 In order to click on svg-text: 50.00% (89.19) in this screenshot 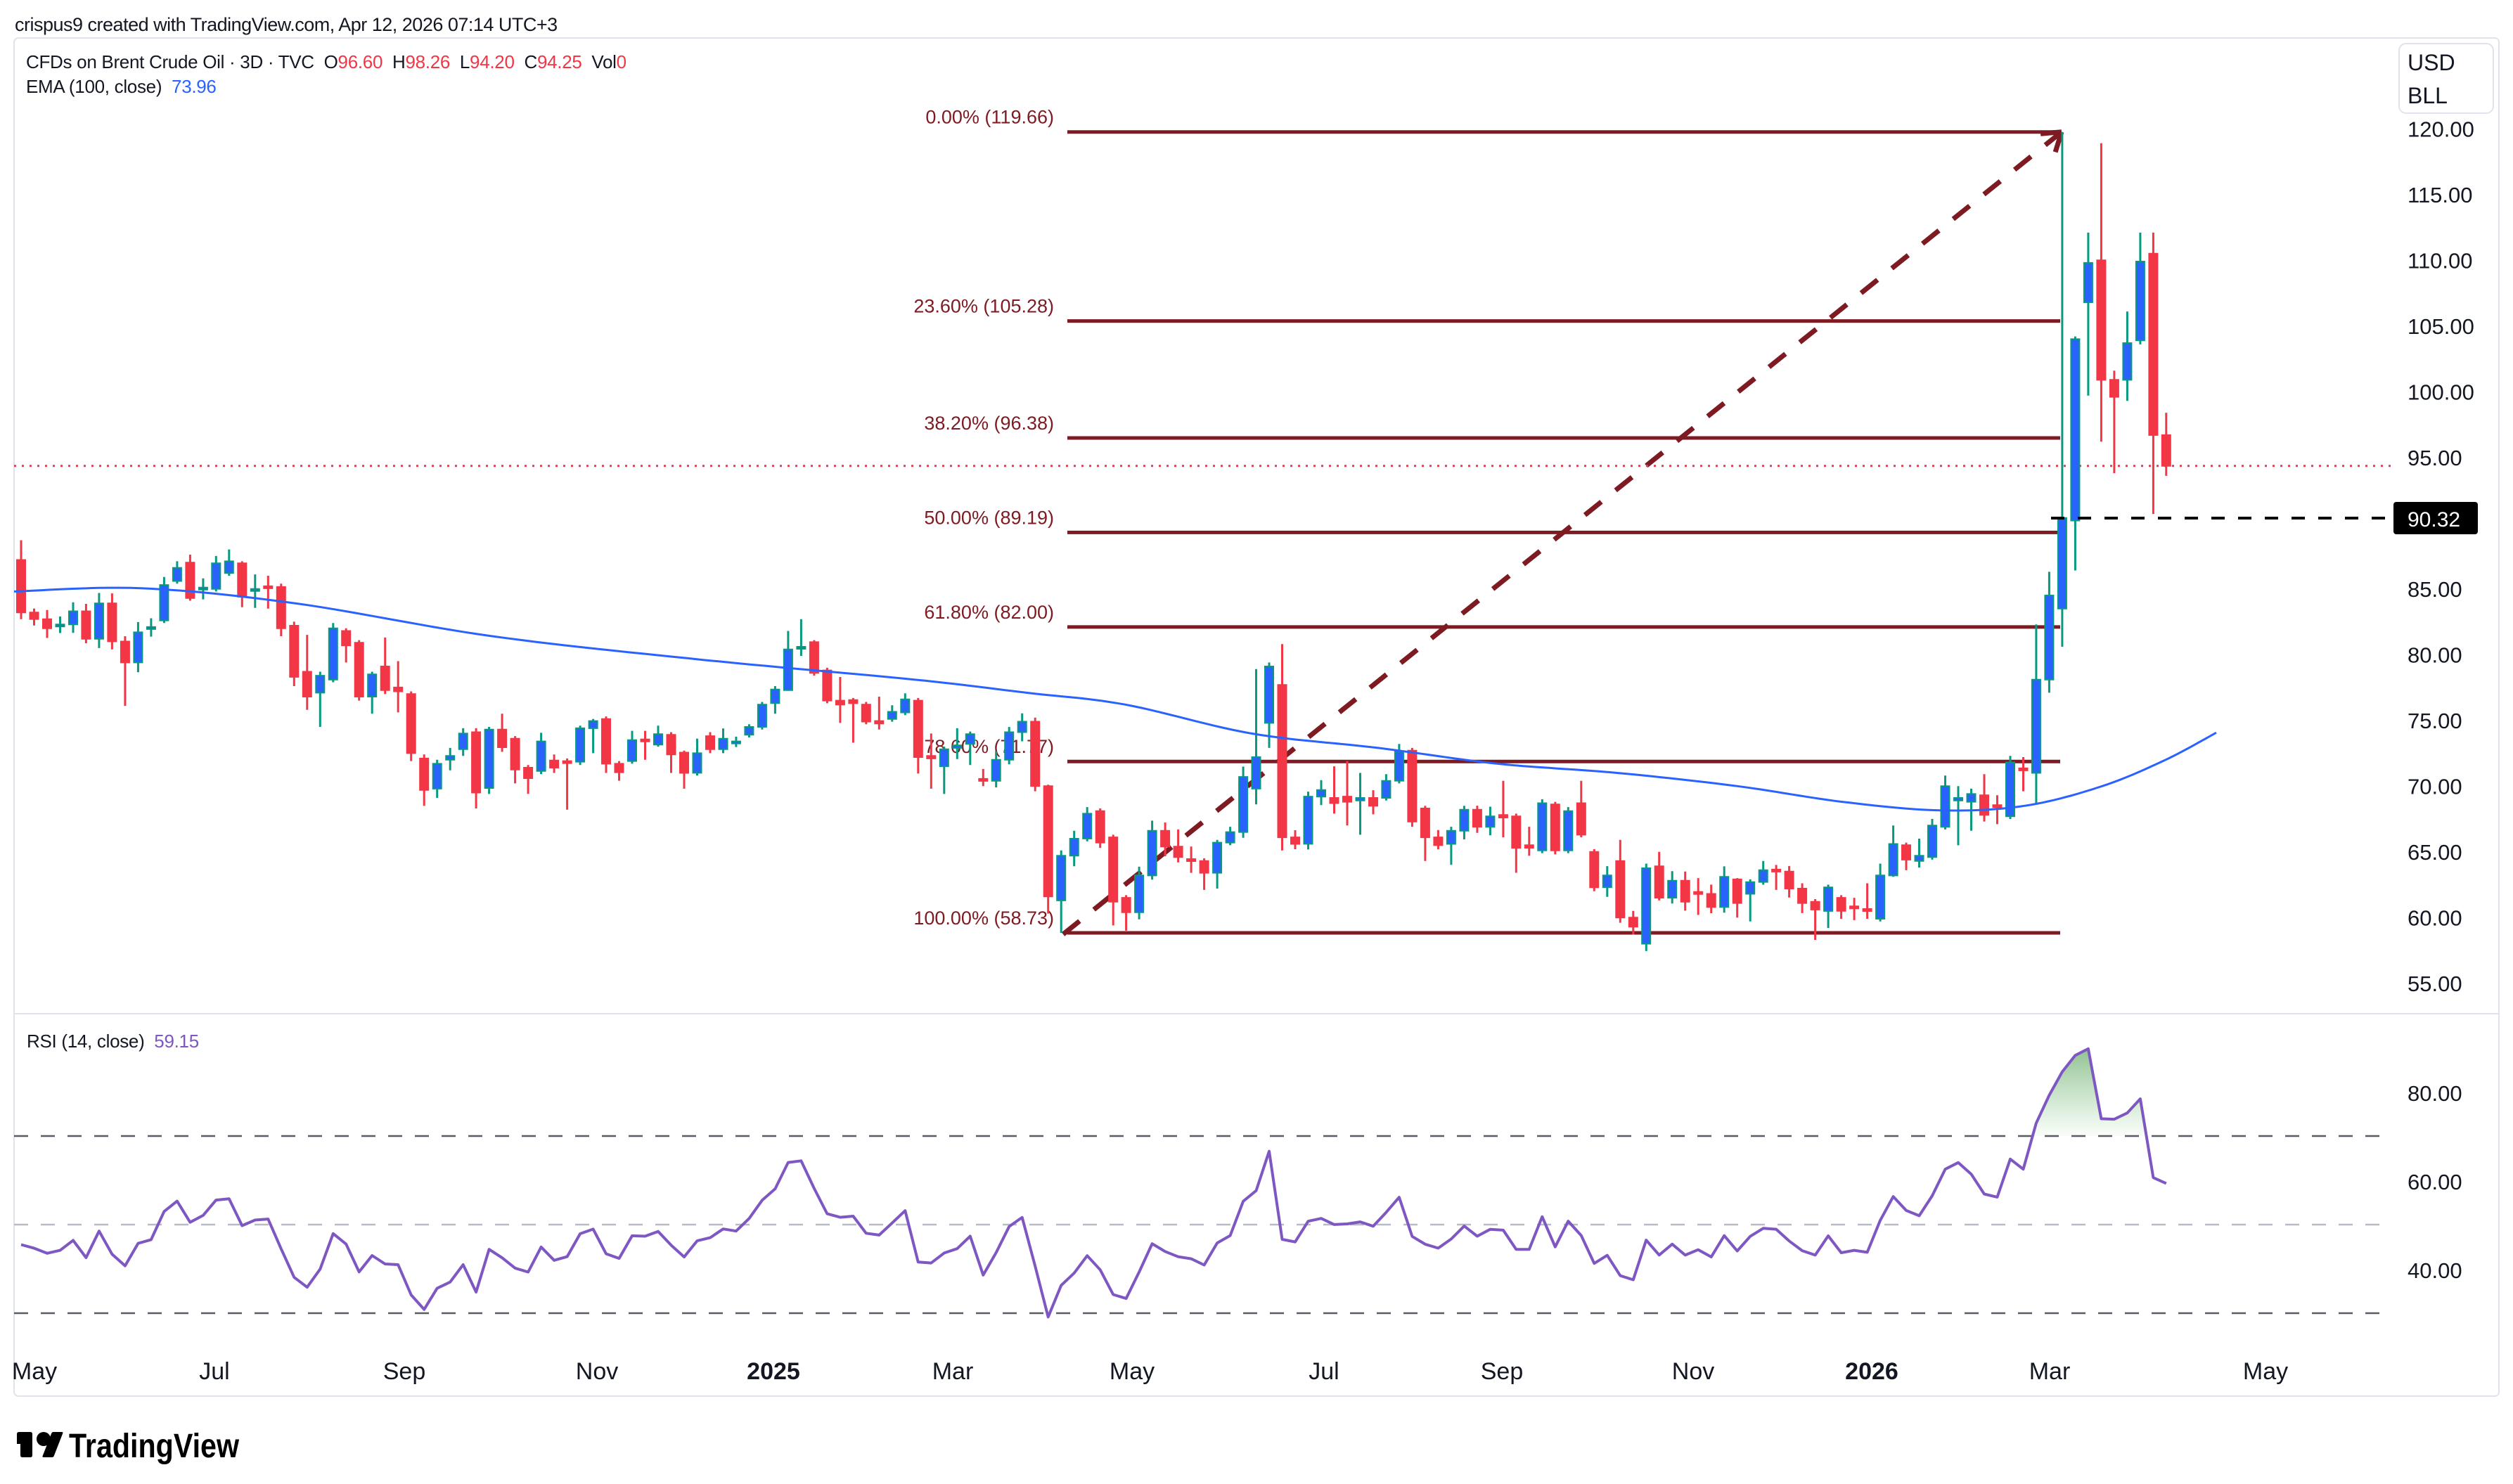, I will do `click(989, 517)`.